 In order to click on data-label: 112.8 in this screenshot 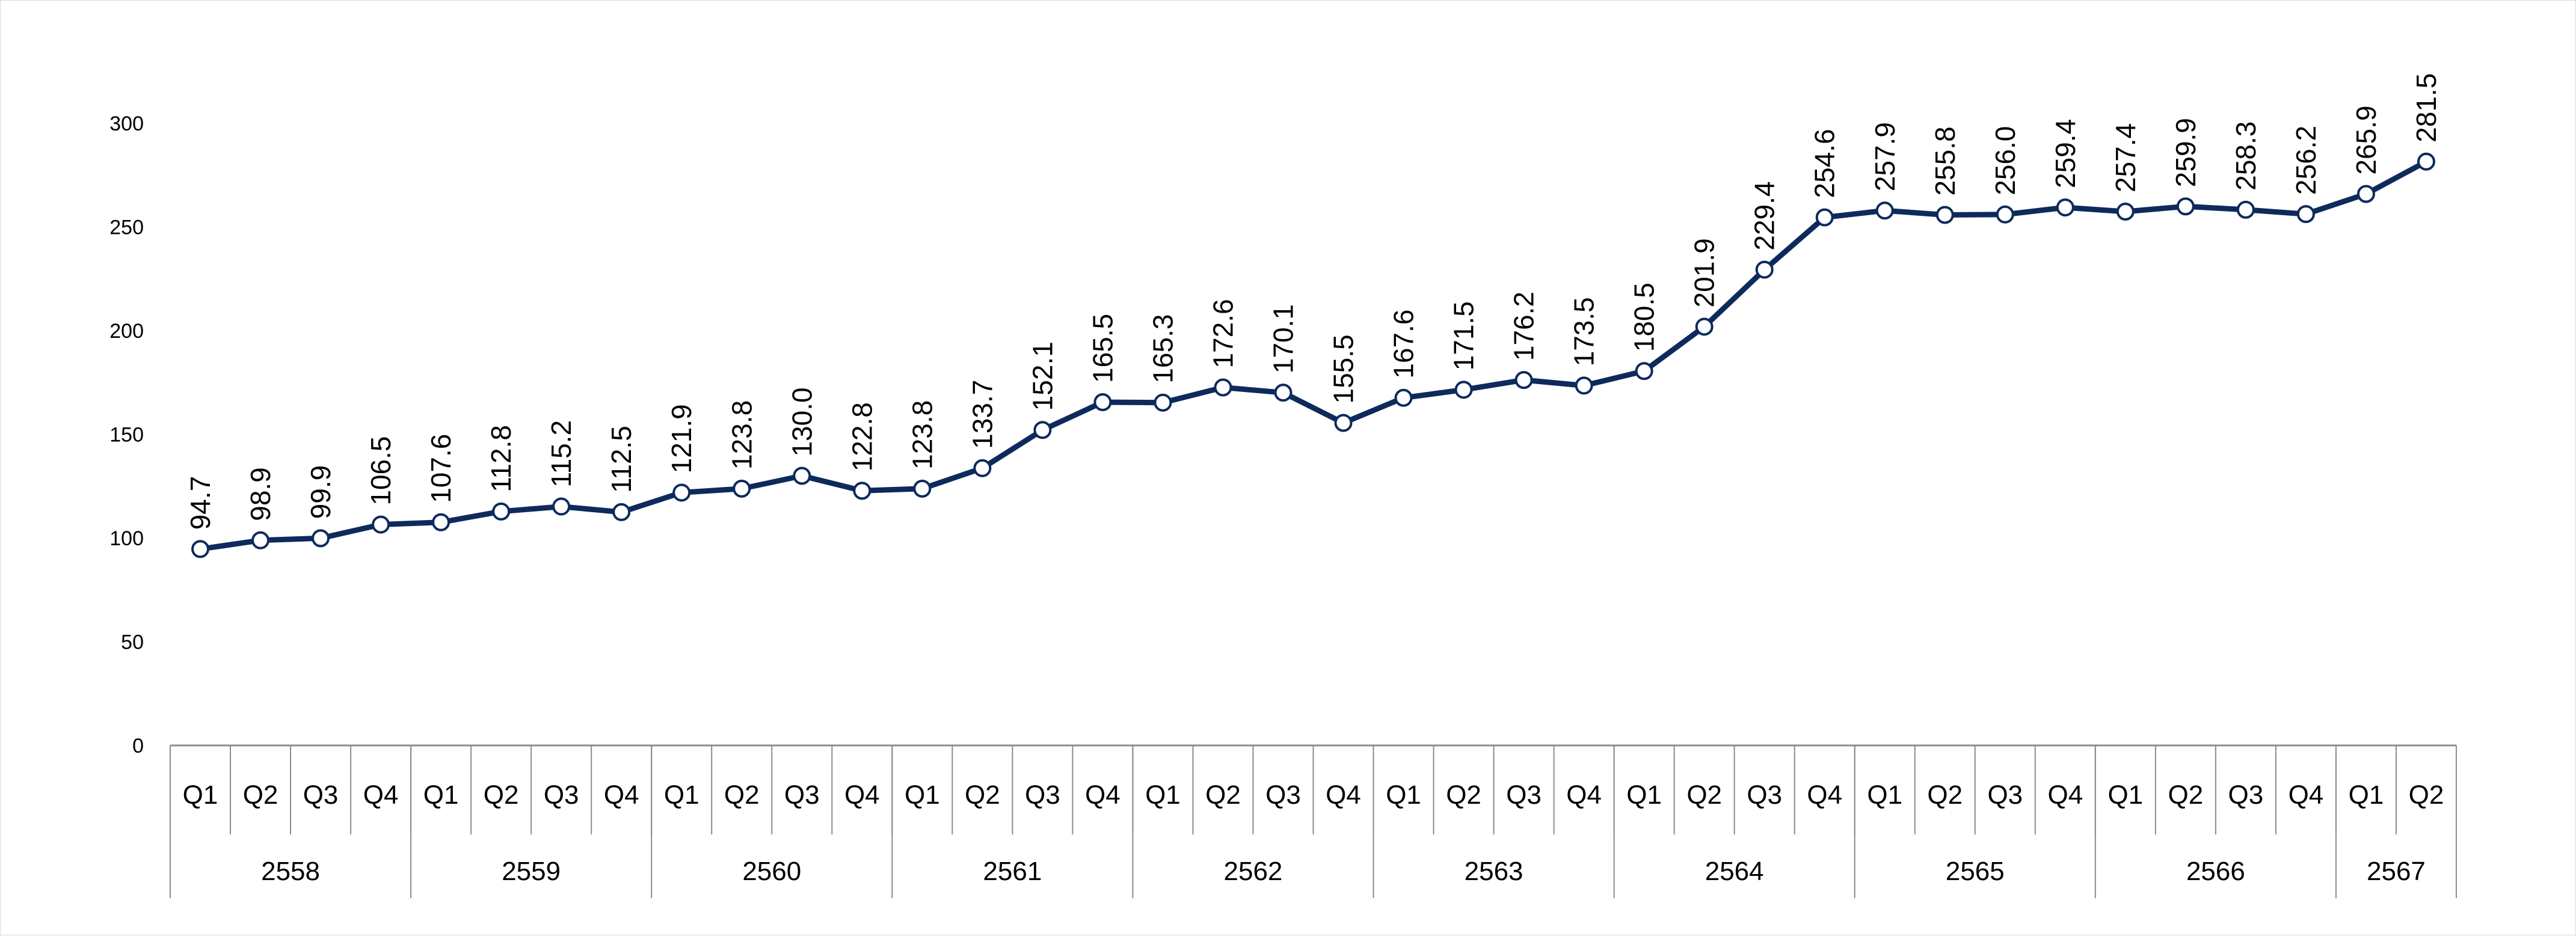, I will do `click(501, 459)`.